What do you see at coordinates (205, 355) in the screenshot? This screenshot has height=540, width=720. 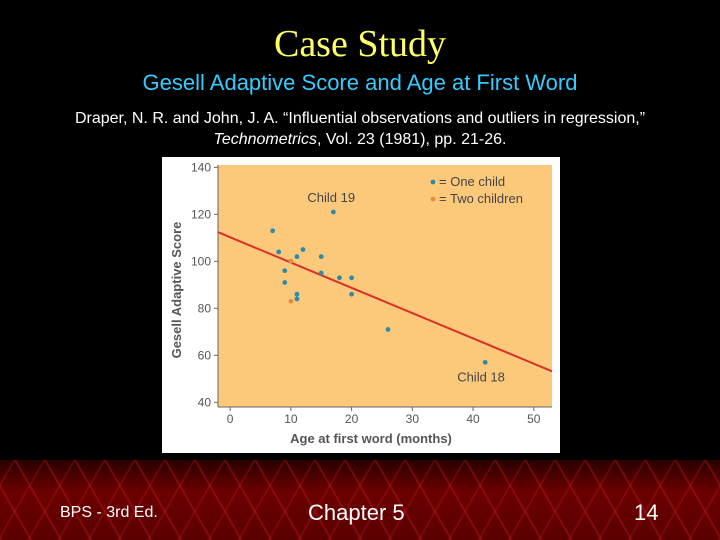 I see `y-tick-label: 60` at bounding box center [205, 355].